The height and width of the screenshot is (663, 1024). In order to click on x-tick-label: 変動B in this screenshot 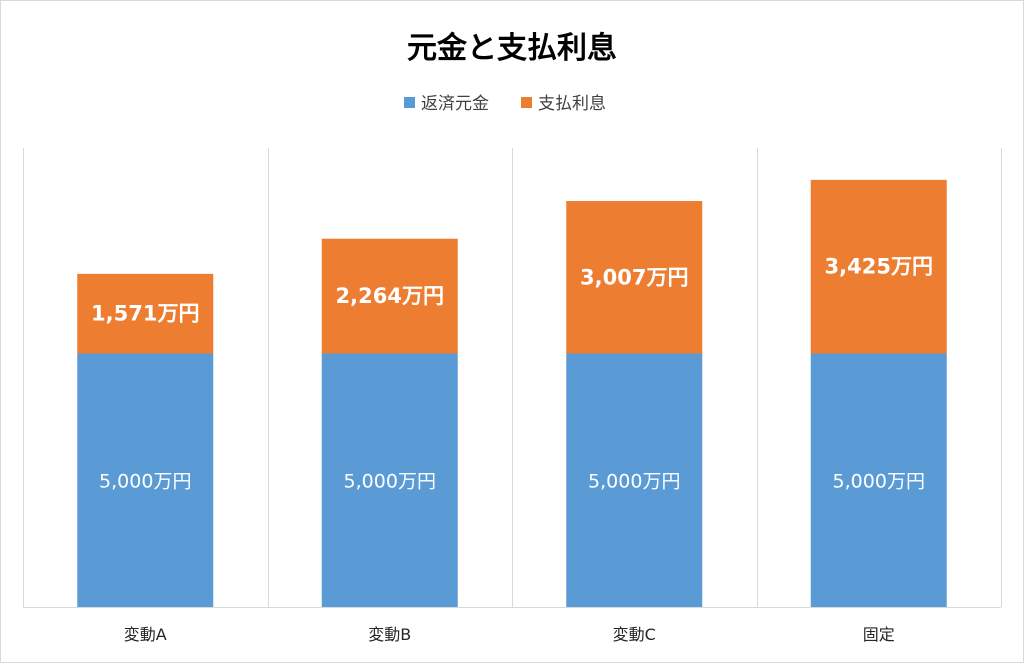, I will do `click(389, 634)`.